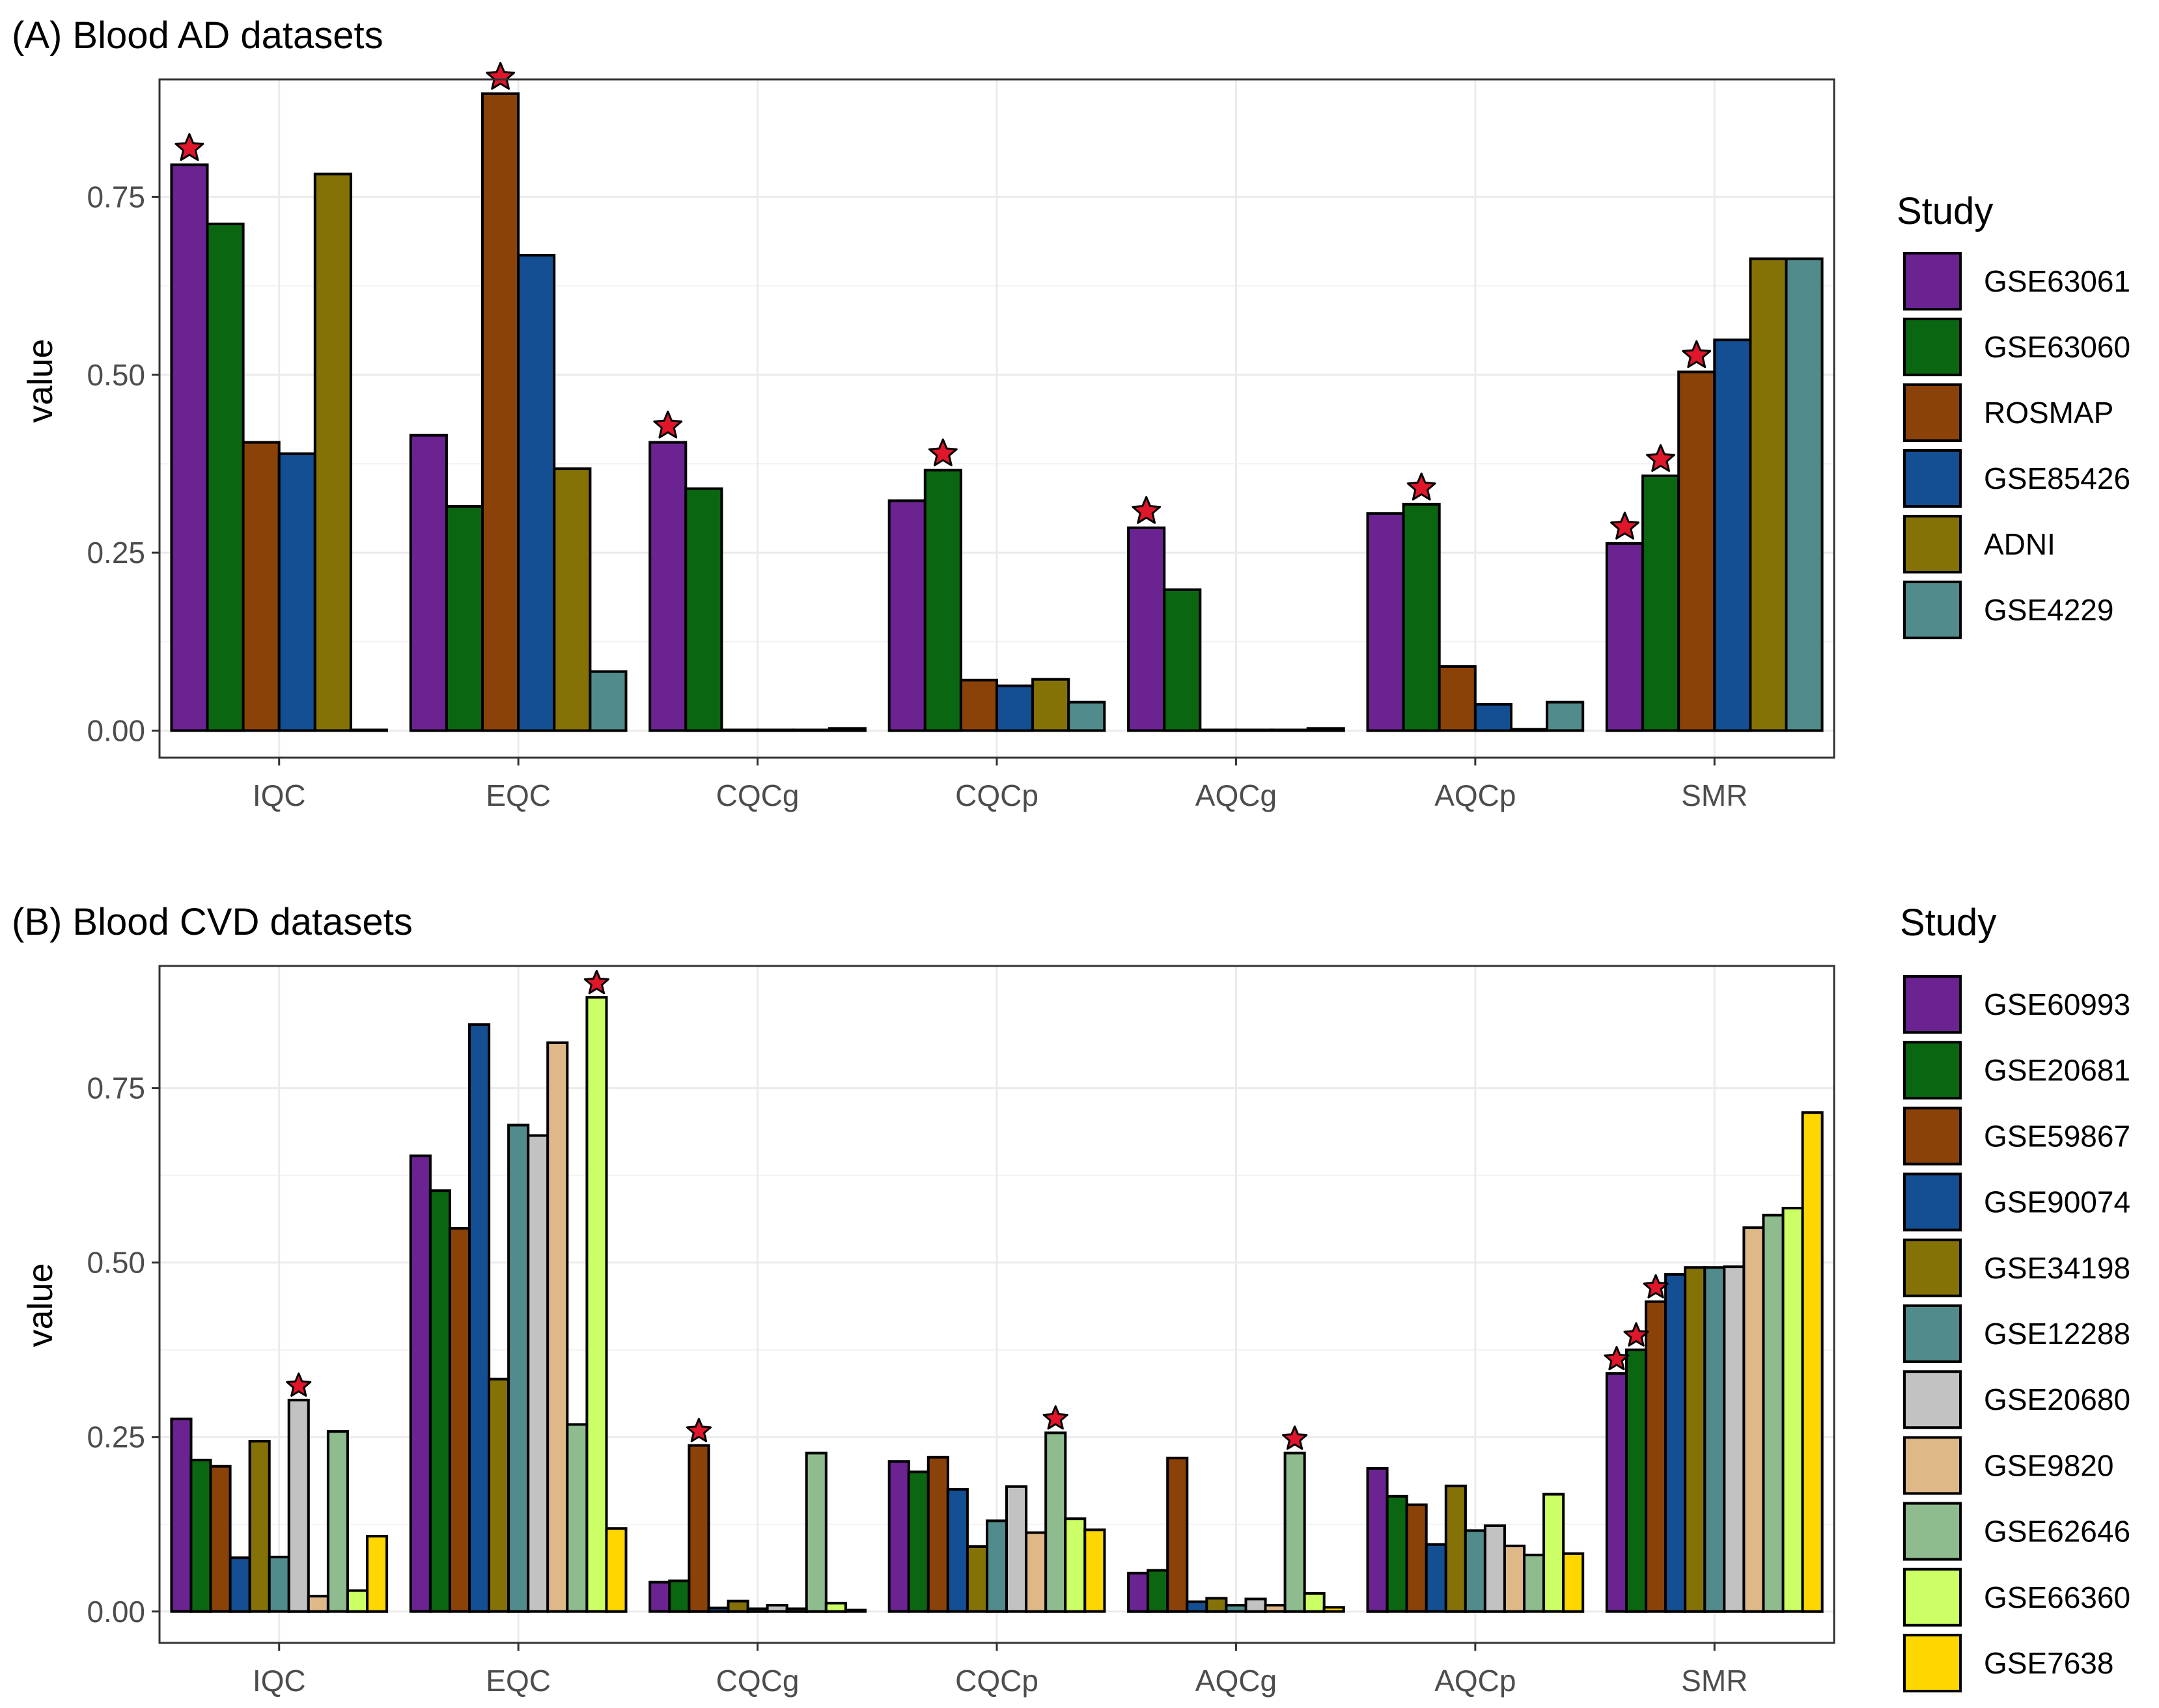 Image resolution: width=2159 pixels, height=1708 pixels. Describe the element at coordinates (2057, 1597) in the screenshot. I see `panel-b-legend-label-GSE66360: GSE66360` at that location.